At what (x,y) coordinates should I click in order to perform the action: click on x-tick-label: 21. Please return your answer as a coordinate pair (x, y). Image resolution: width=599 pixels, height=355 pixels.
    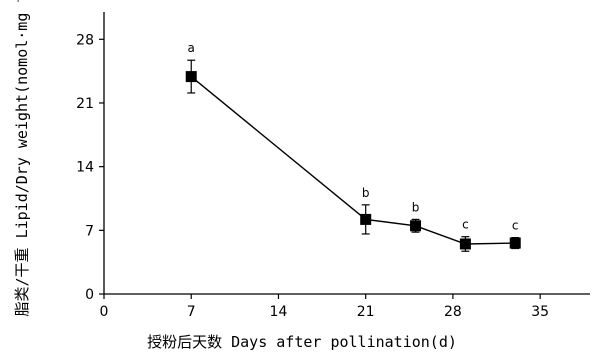
    Looking at the image, I should click on (366, 312).